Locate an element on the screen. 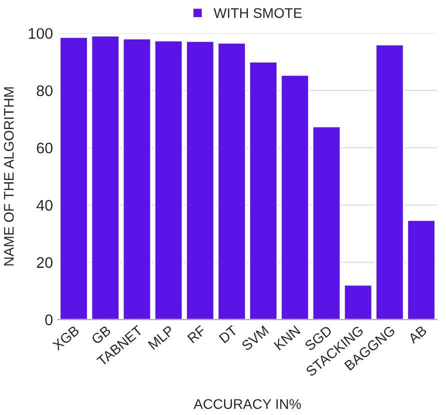 This screenshot has height=415, width=446. y-axis-title: NAME OF THE ALGORITHM is located at coordinates (9, 176).